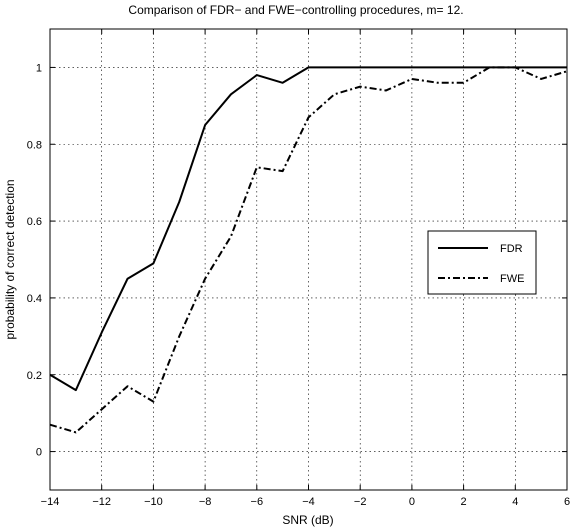  I want to click on legend: FDR FWE, so click(482, 262).